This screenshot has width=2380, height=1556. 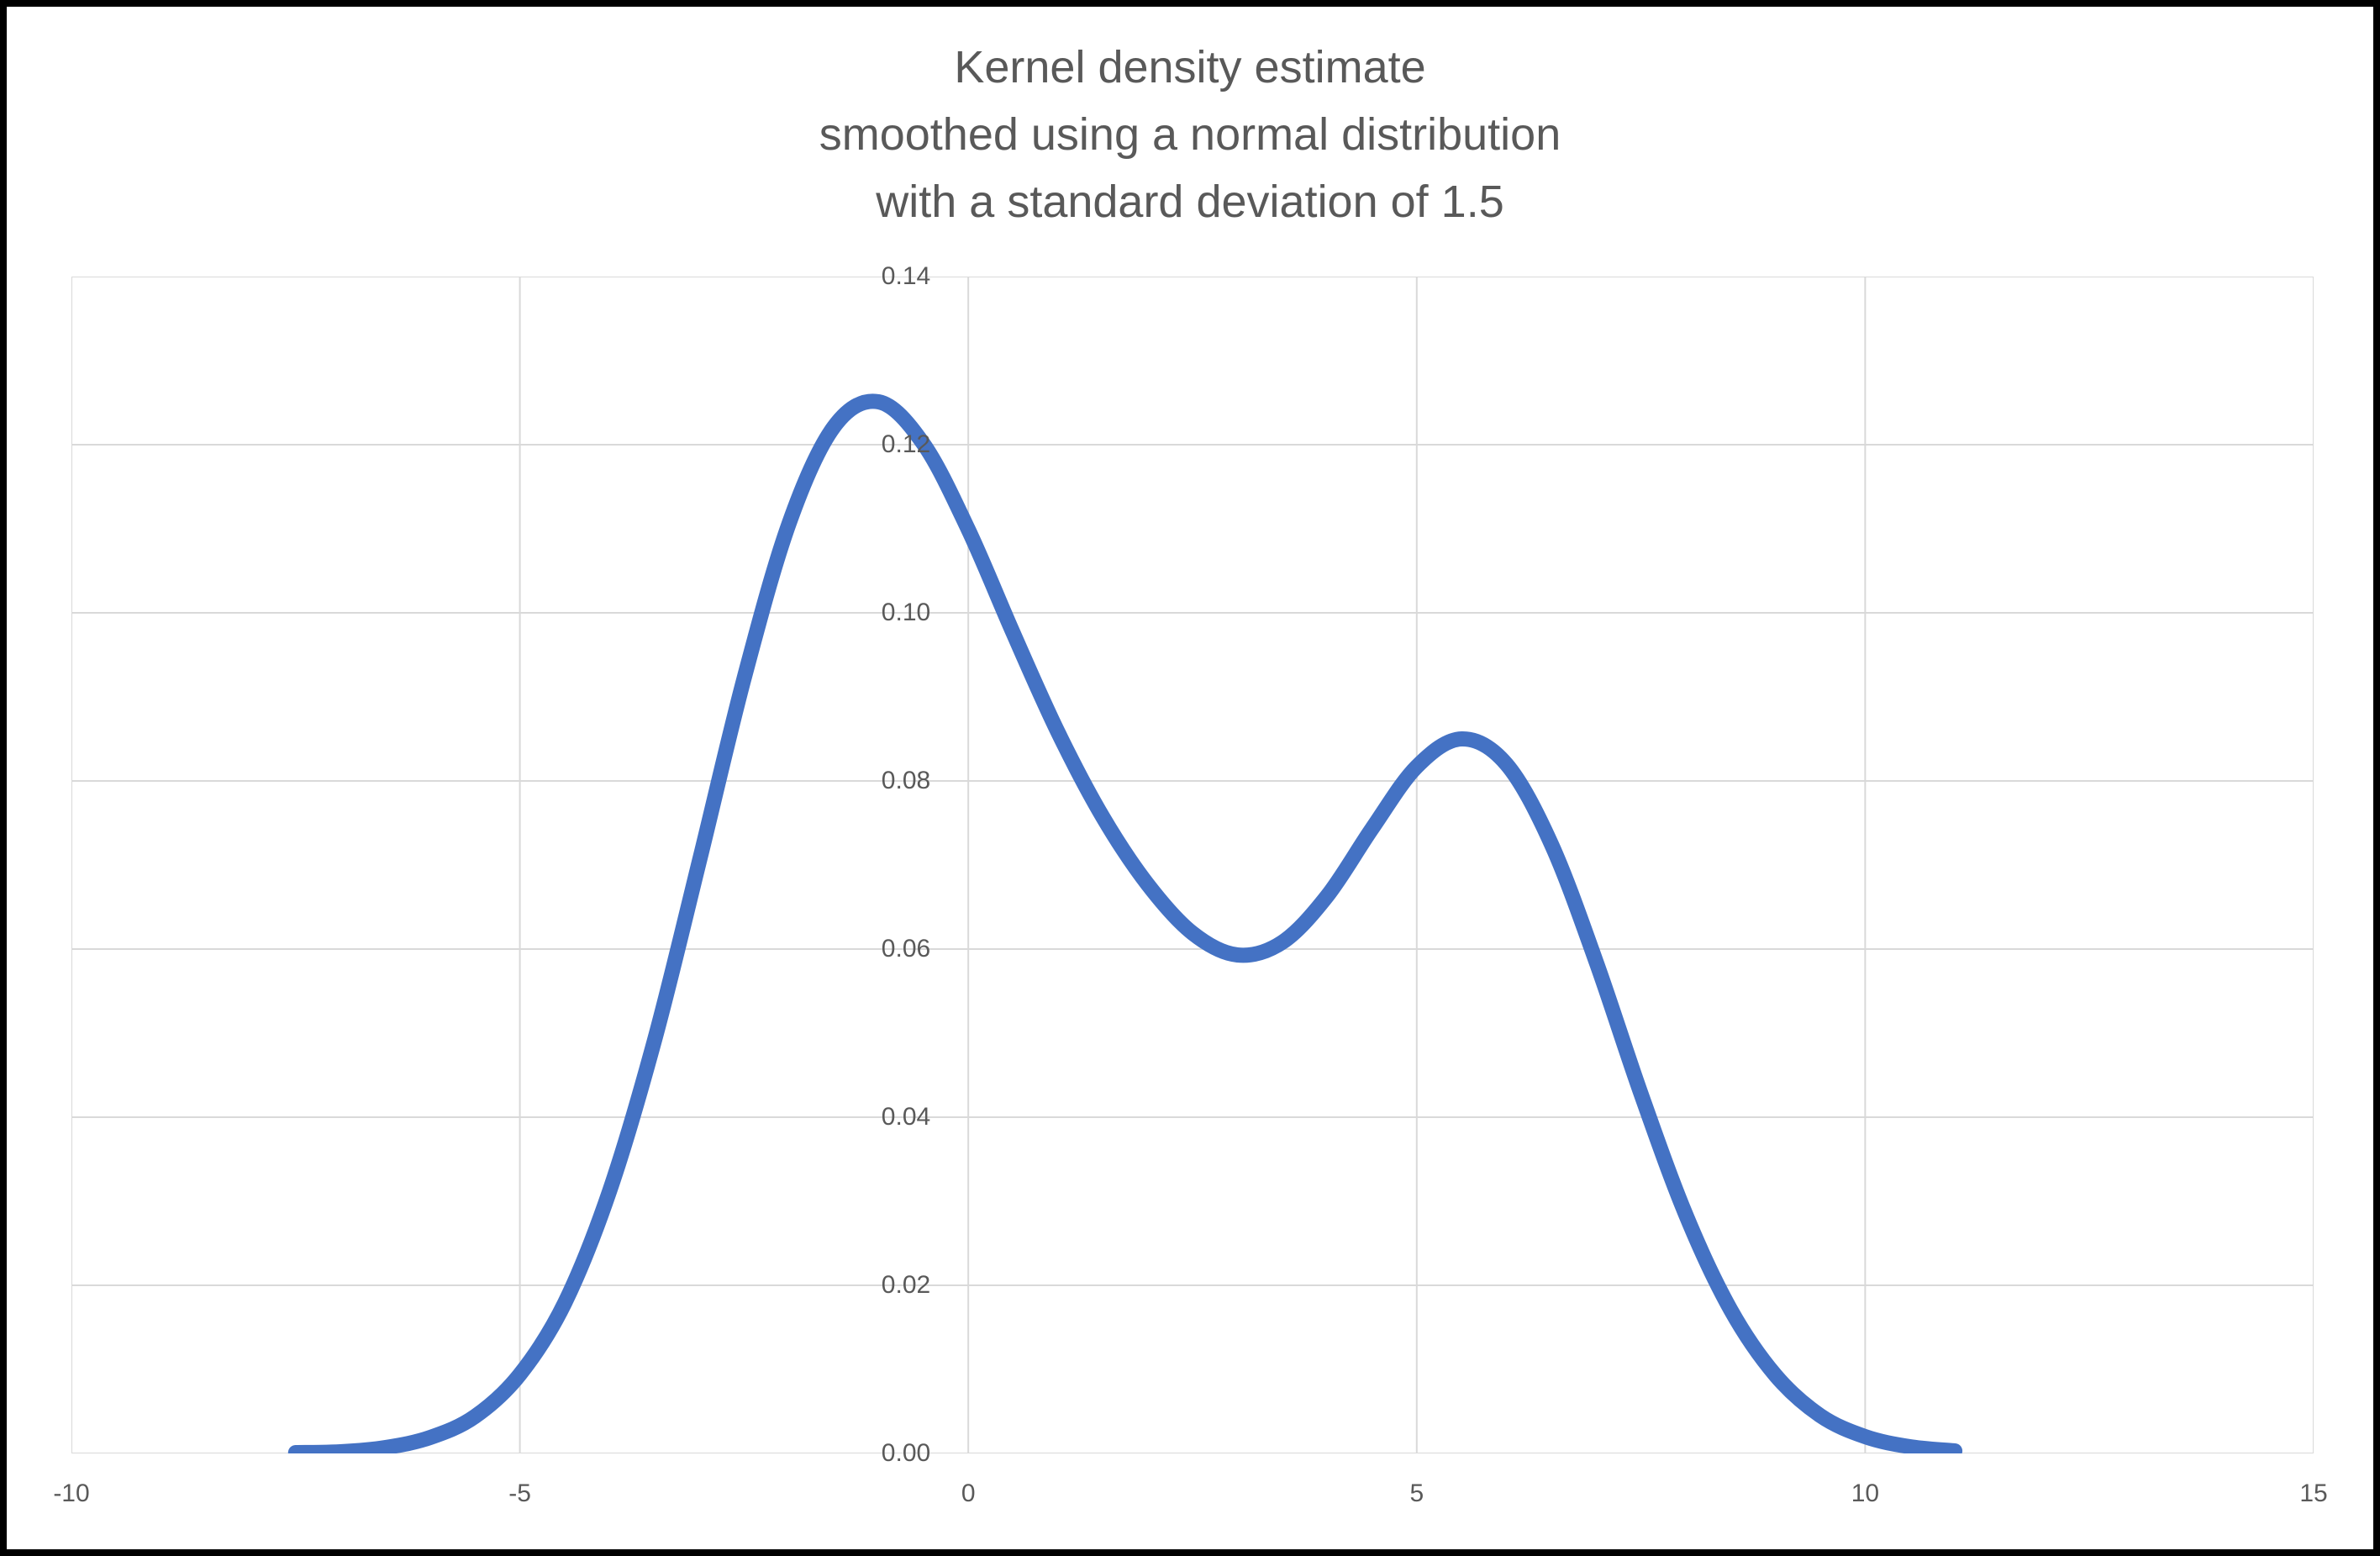 What do you see at coordinates (1416, 1493) in the screenshot?
I see `x-tick-label: 5` at bounding box center [1416, 1493].